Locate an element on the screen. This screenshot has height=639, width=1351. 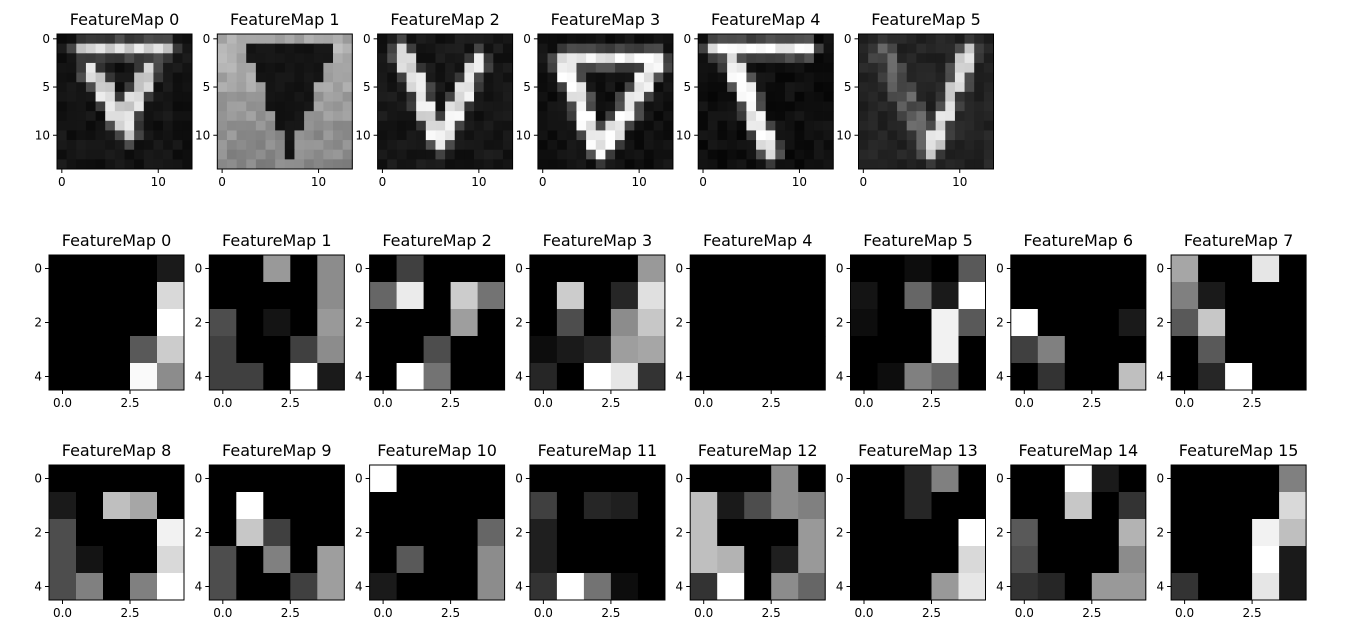
y-tick-label: 2 is located at coordinates (840, 323).